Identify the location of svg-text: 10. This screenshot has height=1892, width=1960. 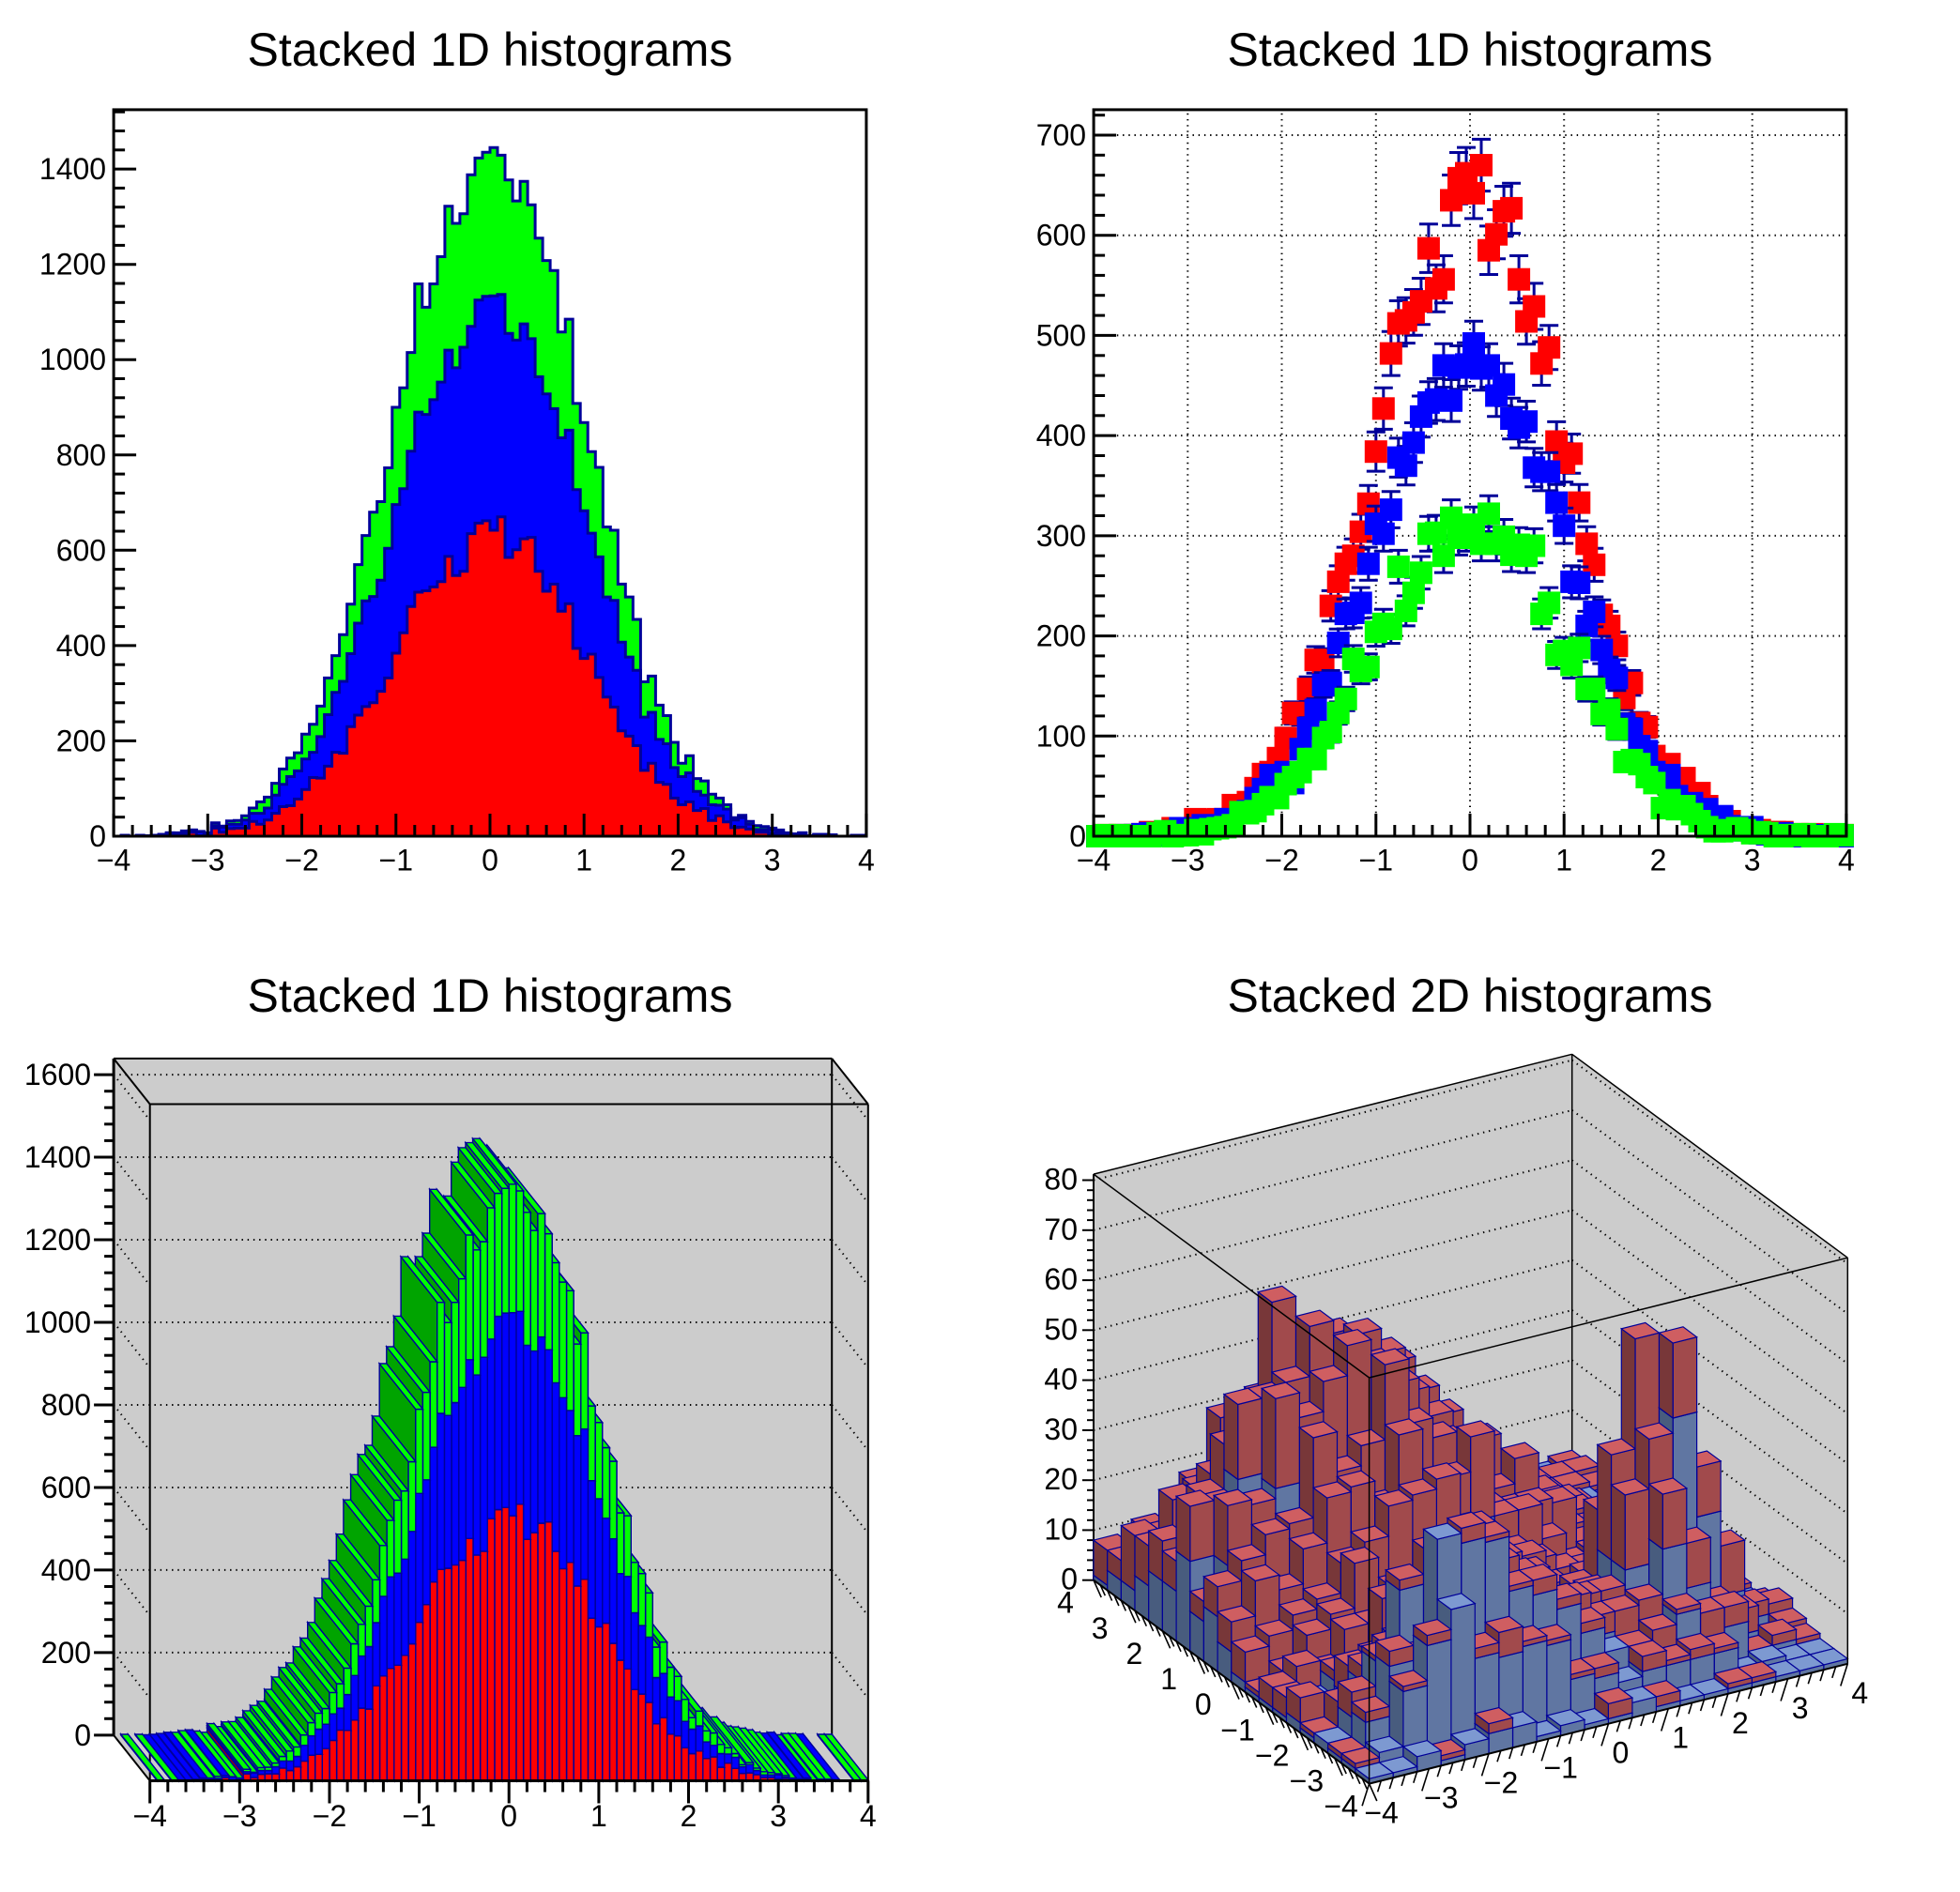
(1061, 1529).